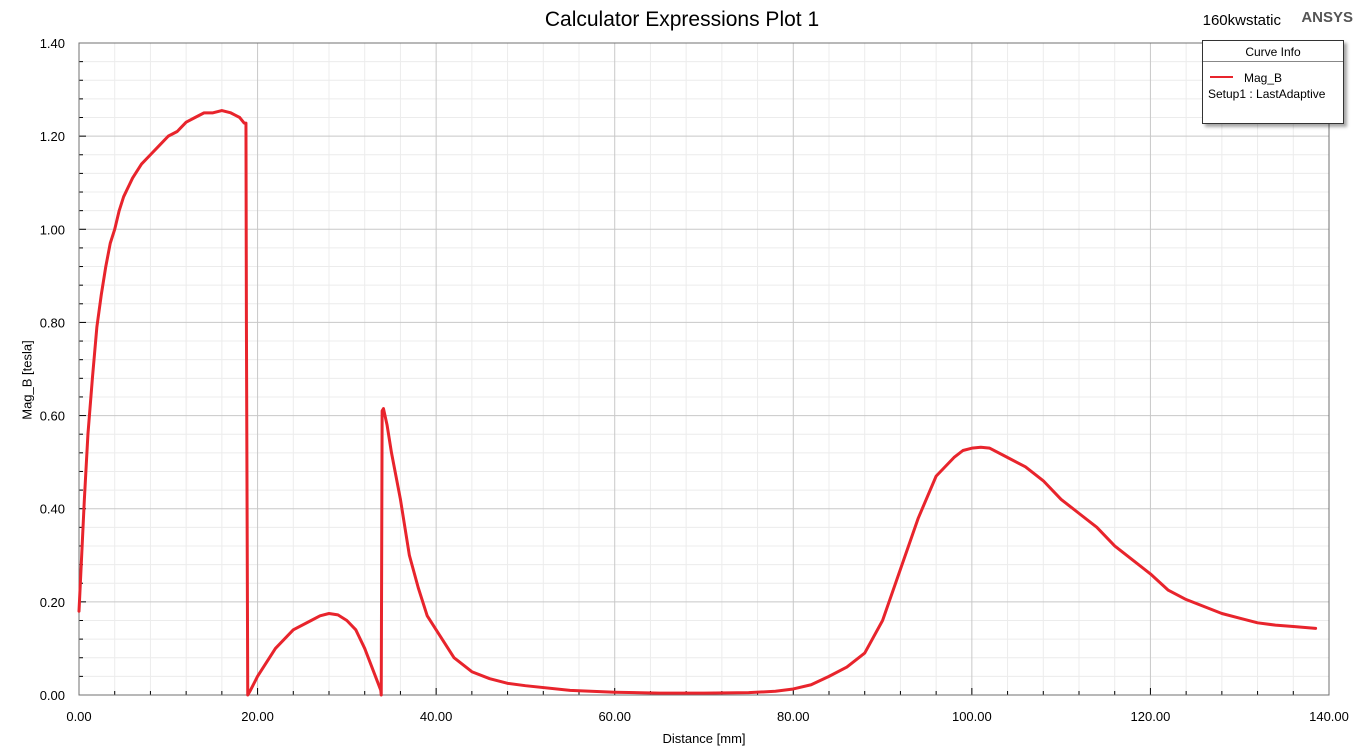 The image size is (1364, 754). I want to click on brand-logo: ANSYS, so click(1327, 17).